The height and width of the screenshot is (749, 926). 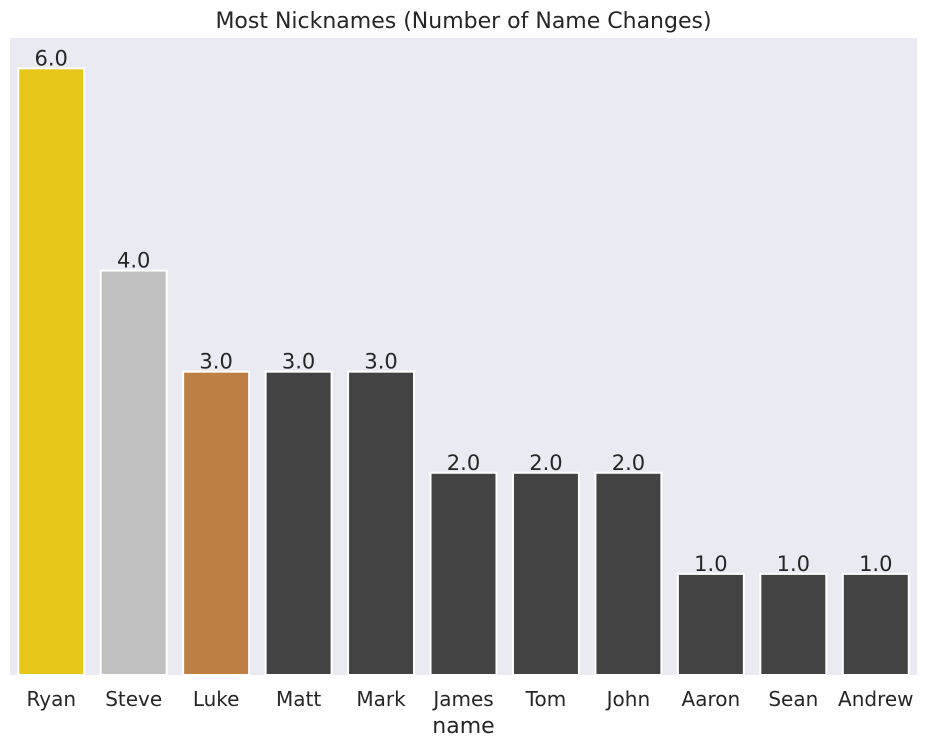 What do you see at coordinates (463, 463) in the screenshot?
I see `value-label-james: 2.0` at bounding box center [463, 463].